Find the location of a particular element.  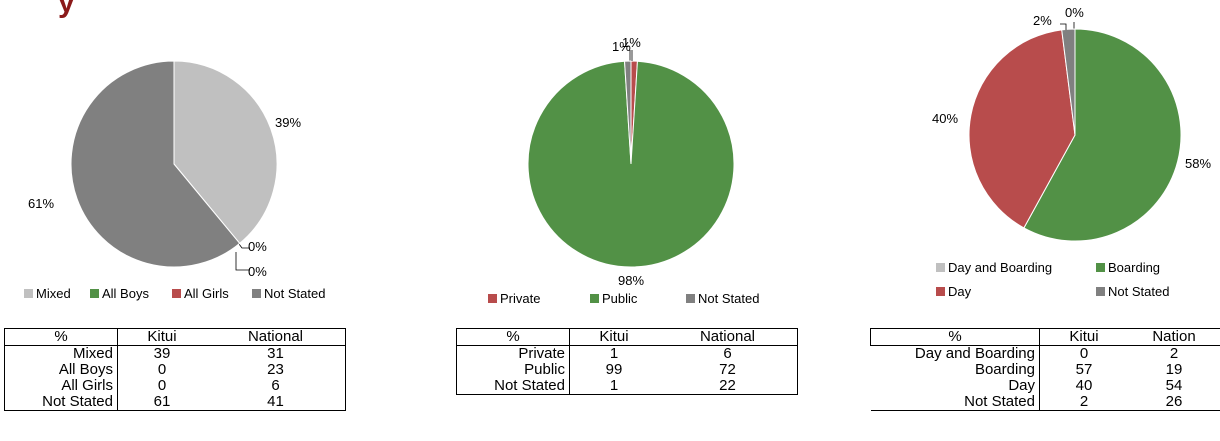

legend-school-ownership: Private Public Not Stated is located at coordinates (623, 298).